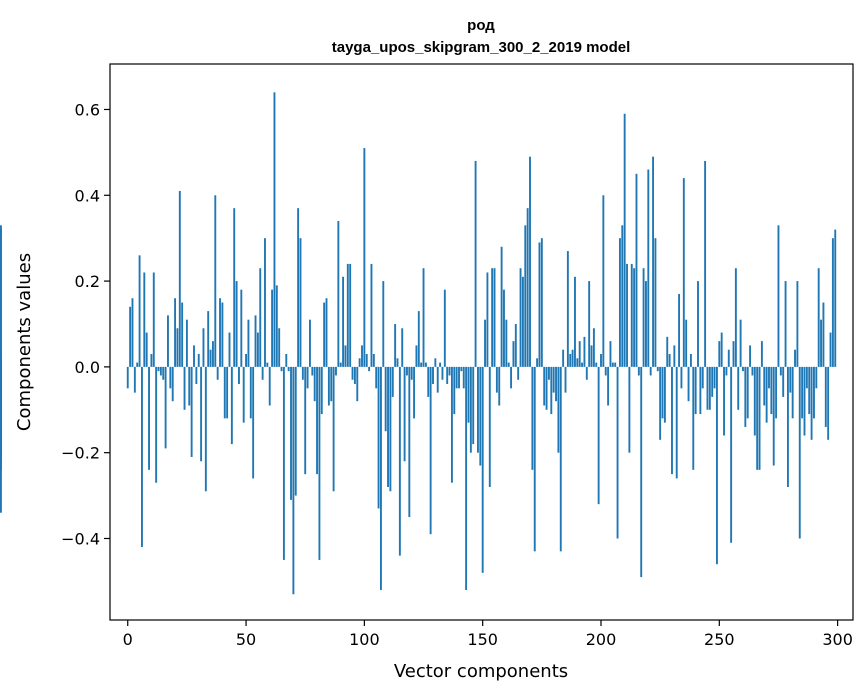  What do you see at coordinates (87, 367) in the screenshot?
I see `y-tick-label: 0.0` at bounding box center [87, 367].